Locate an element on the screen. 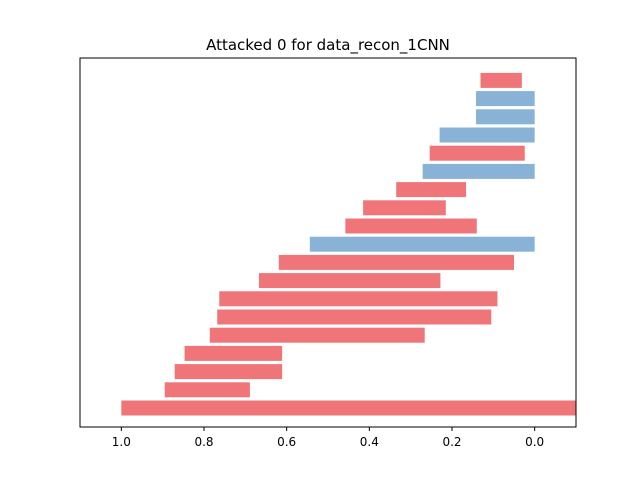 The height and width of the screenshot is (480, 640). chart-title: Attacked 0 for data_recon_1CNN is located at coordinates (328, 45).